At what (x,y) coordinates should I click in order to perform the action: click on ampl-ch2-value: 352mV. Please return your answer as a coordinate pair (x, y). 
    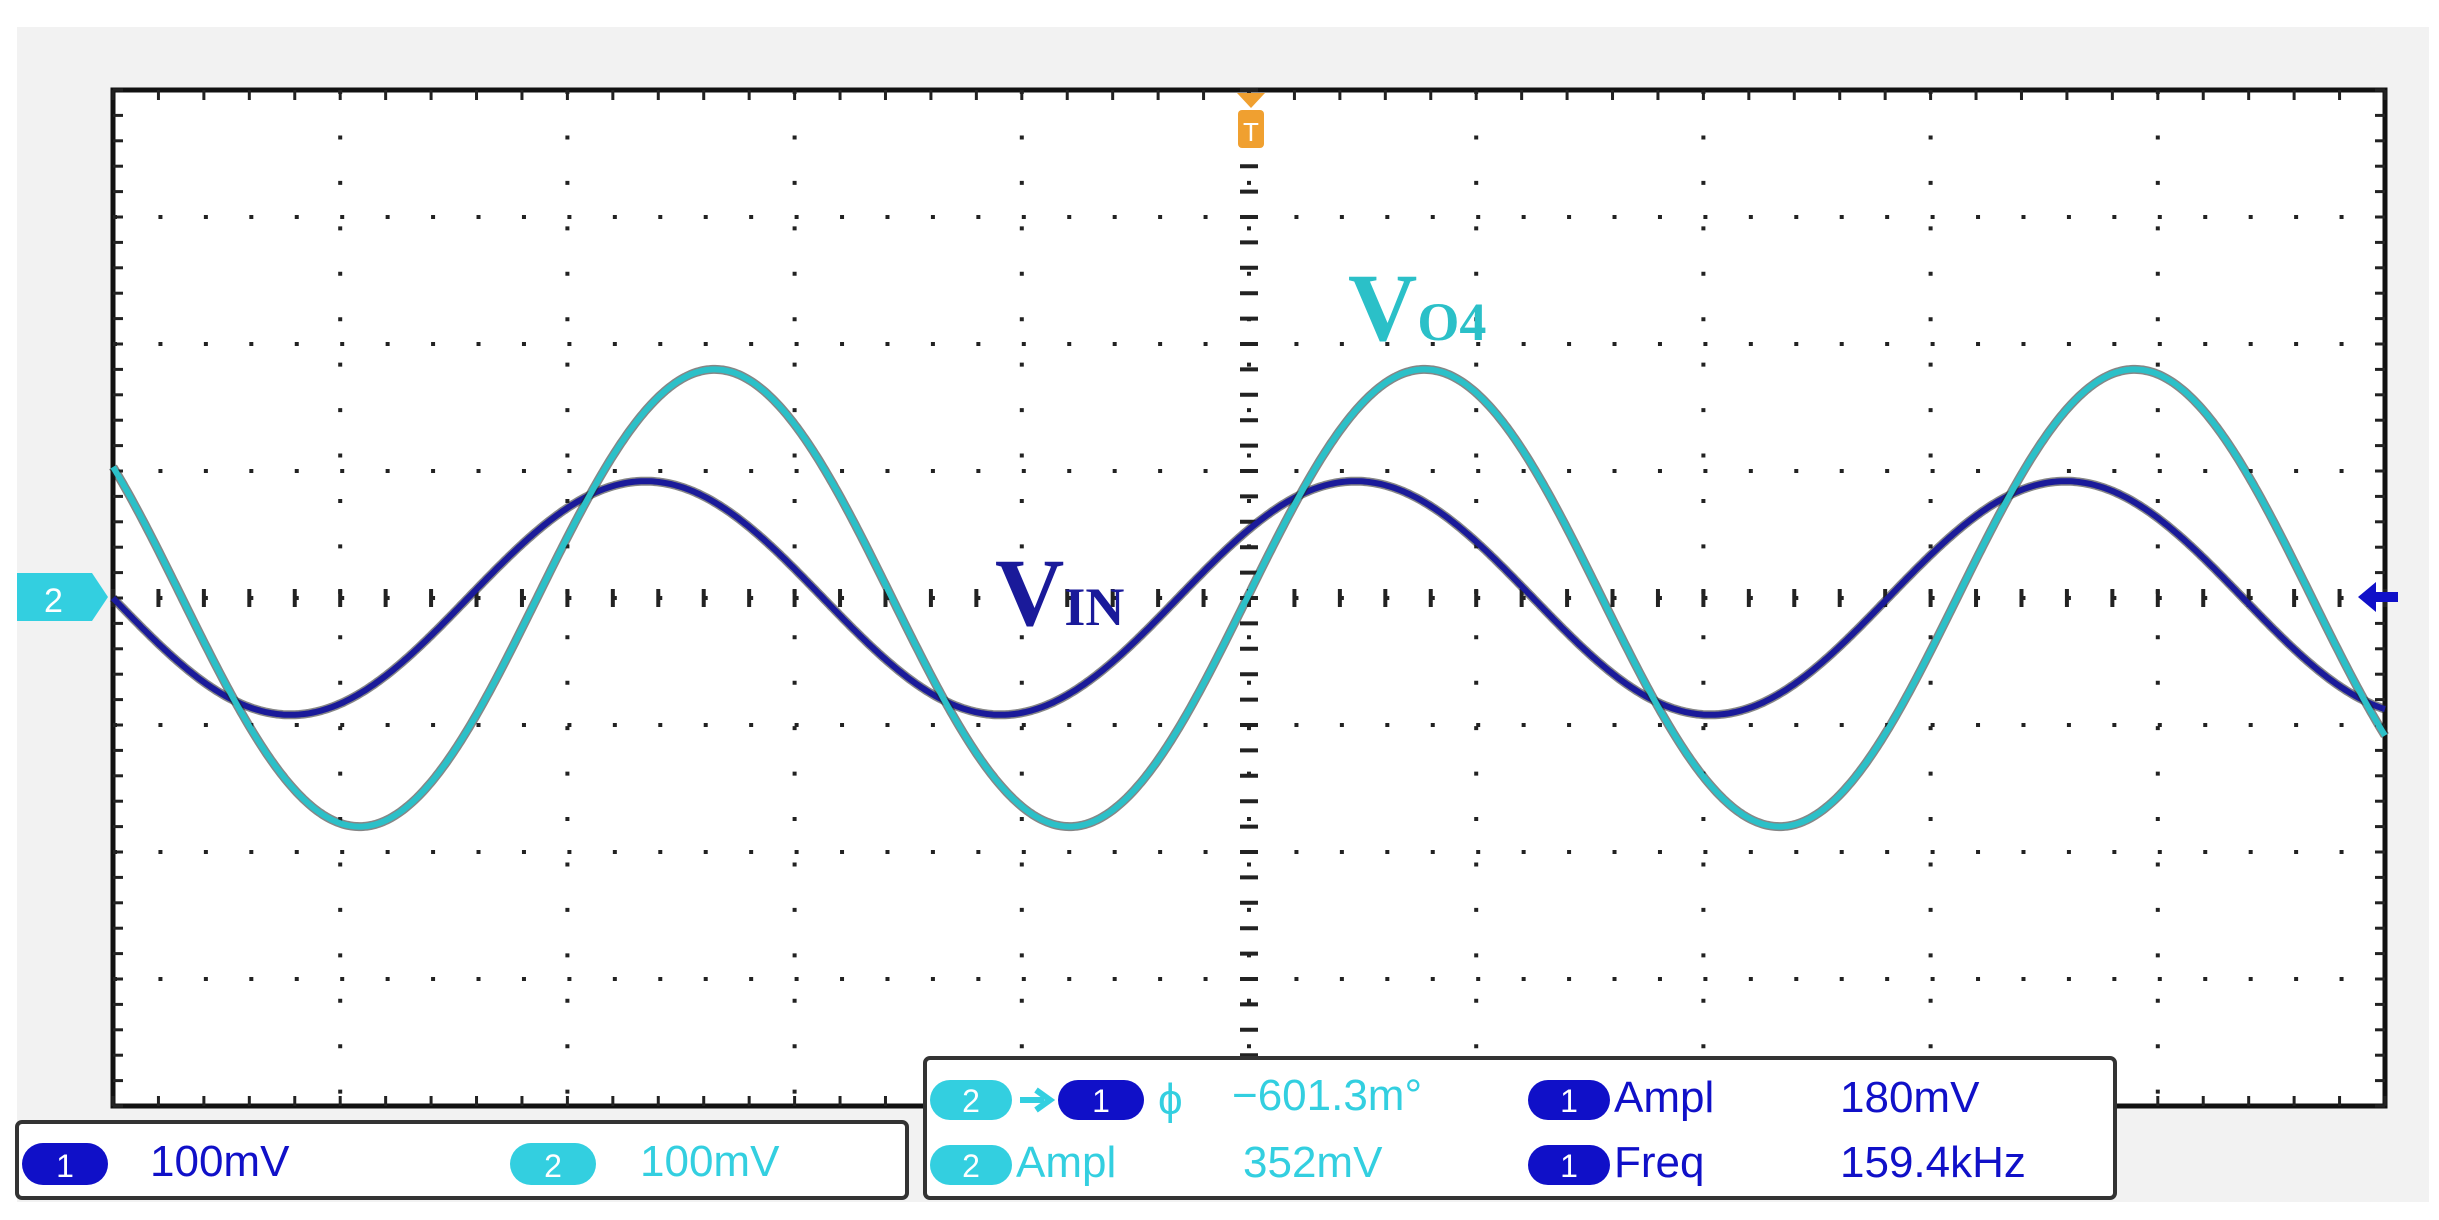
    Looking at the image, I should click on (1313, 1162).